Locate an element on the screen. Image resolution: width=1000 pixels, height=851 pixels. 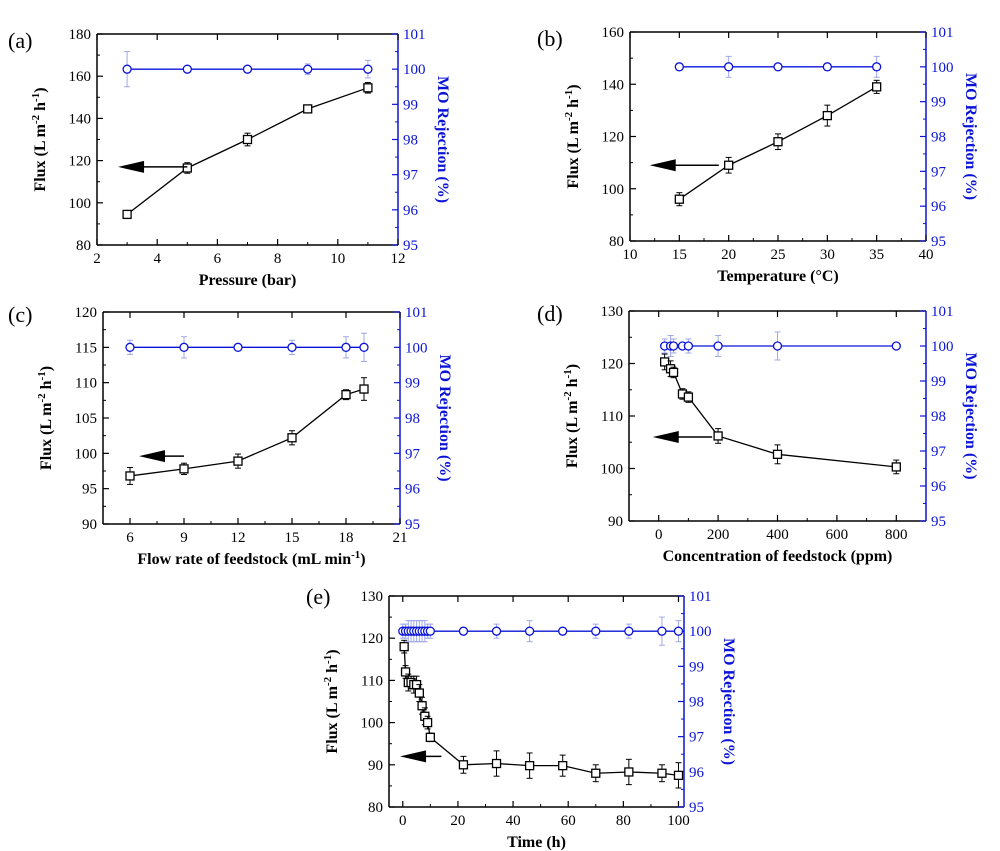
x-tick-label: 2 is located at coordinates (97, 259).